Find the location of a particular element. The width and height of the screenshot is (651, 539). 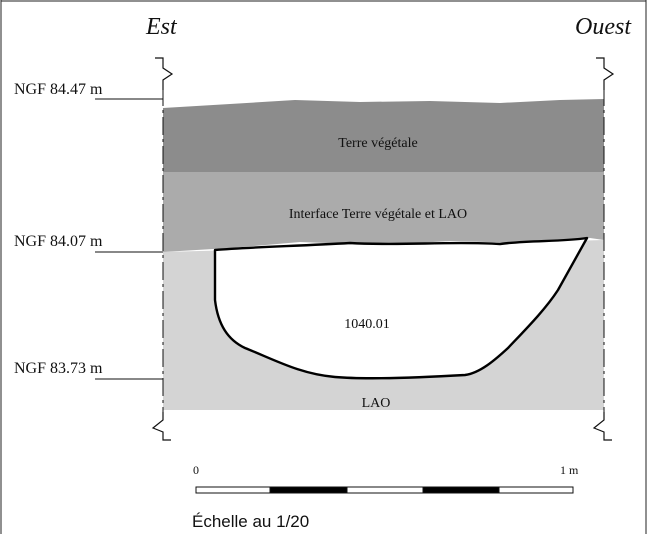

scale-caption: Échelle au 1/20 is located at coordinates (250, 521).